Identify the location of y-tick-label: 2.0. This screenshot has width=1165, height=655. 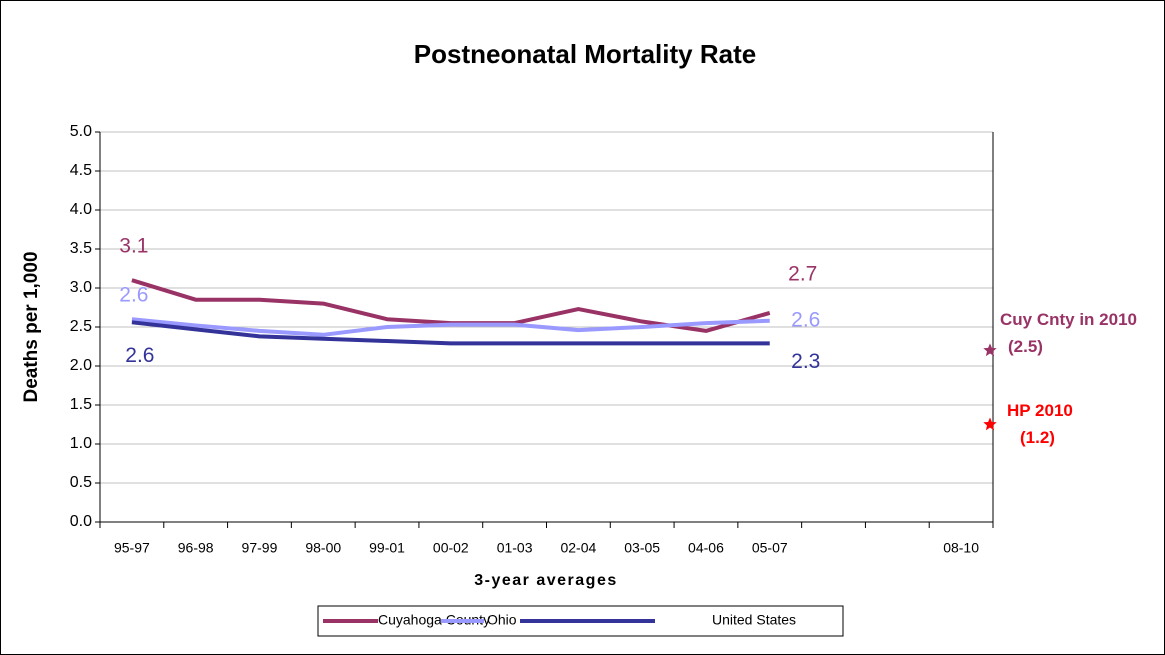
(81, 365).